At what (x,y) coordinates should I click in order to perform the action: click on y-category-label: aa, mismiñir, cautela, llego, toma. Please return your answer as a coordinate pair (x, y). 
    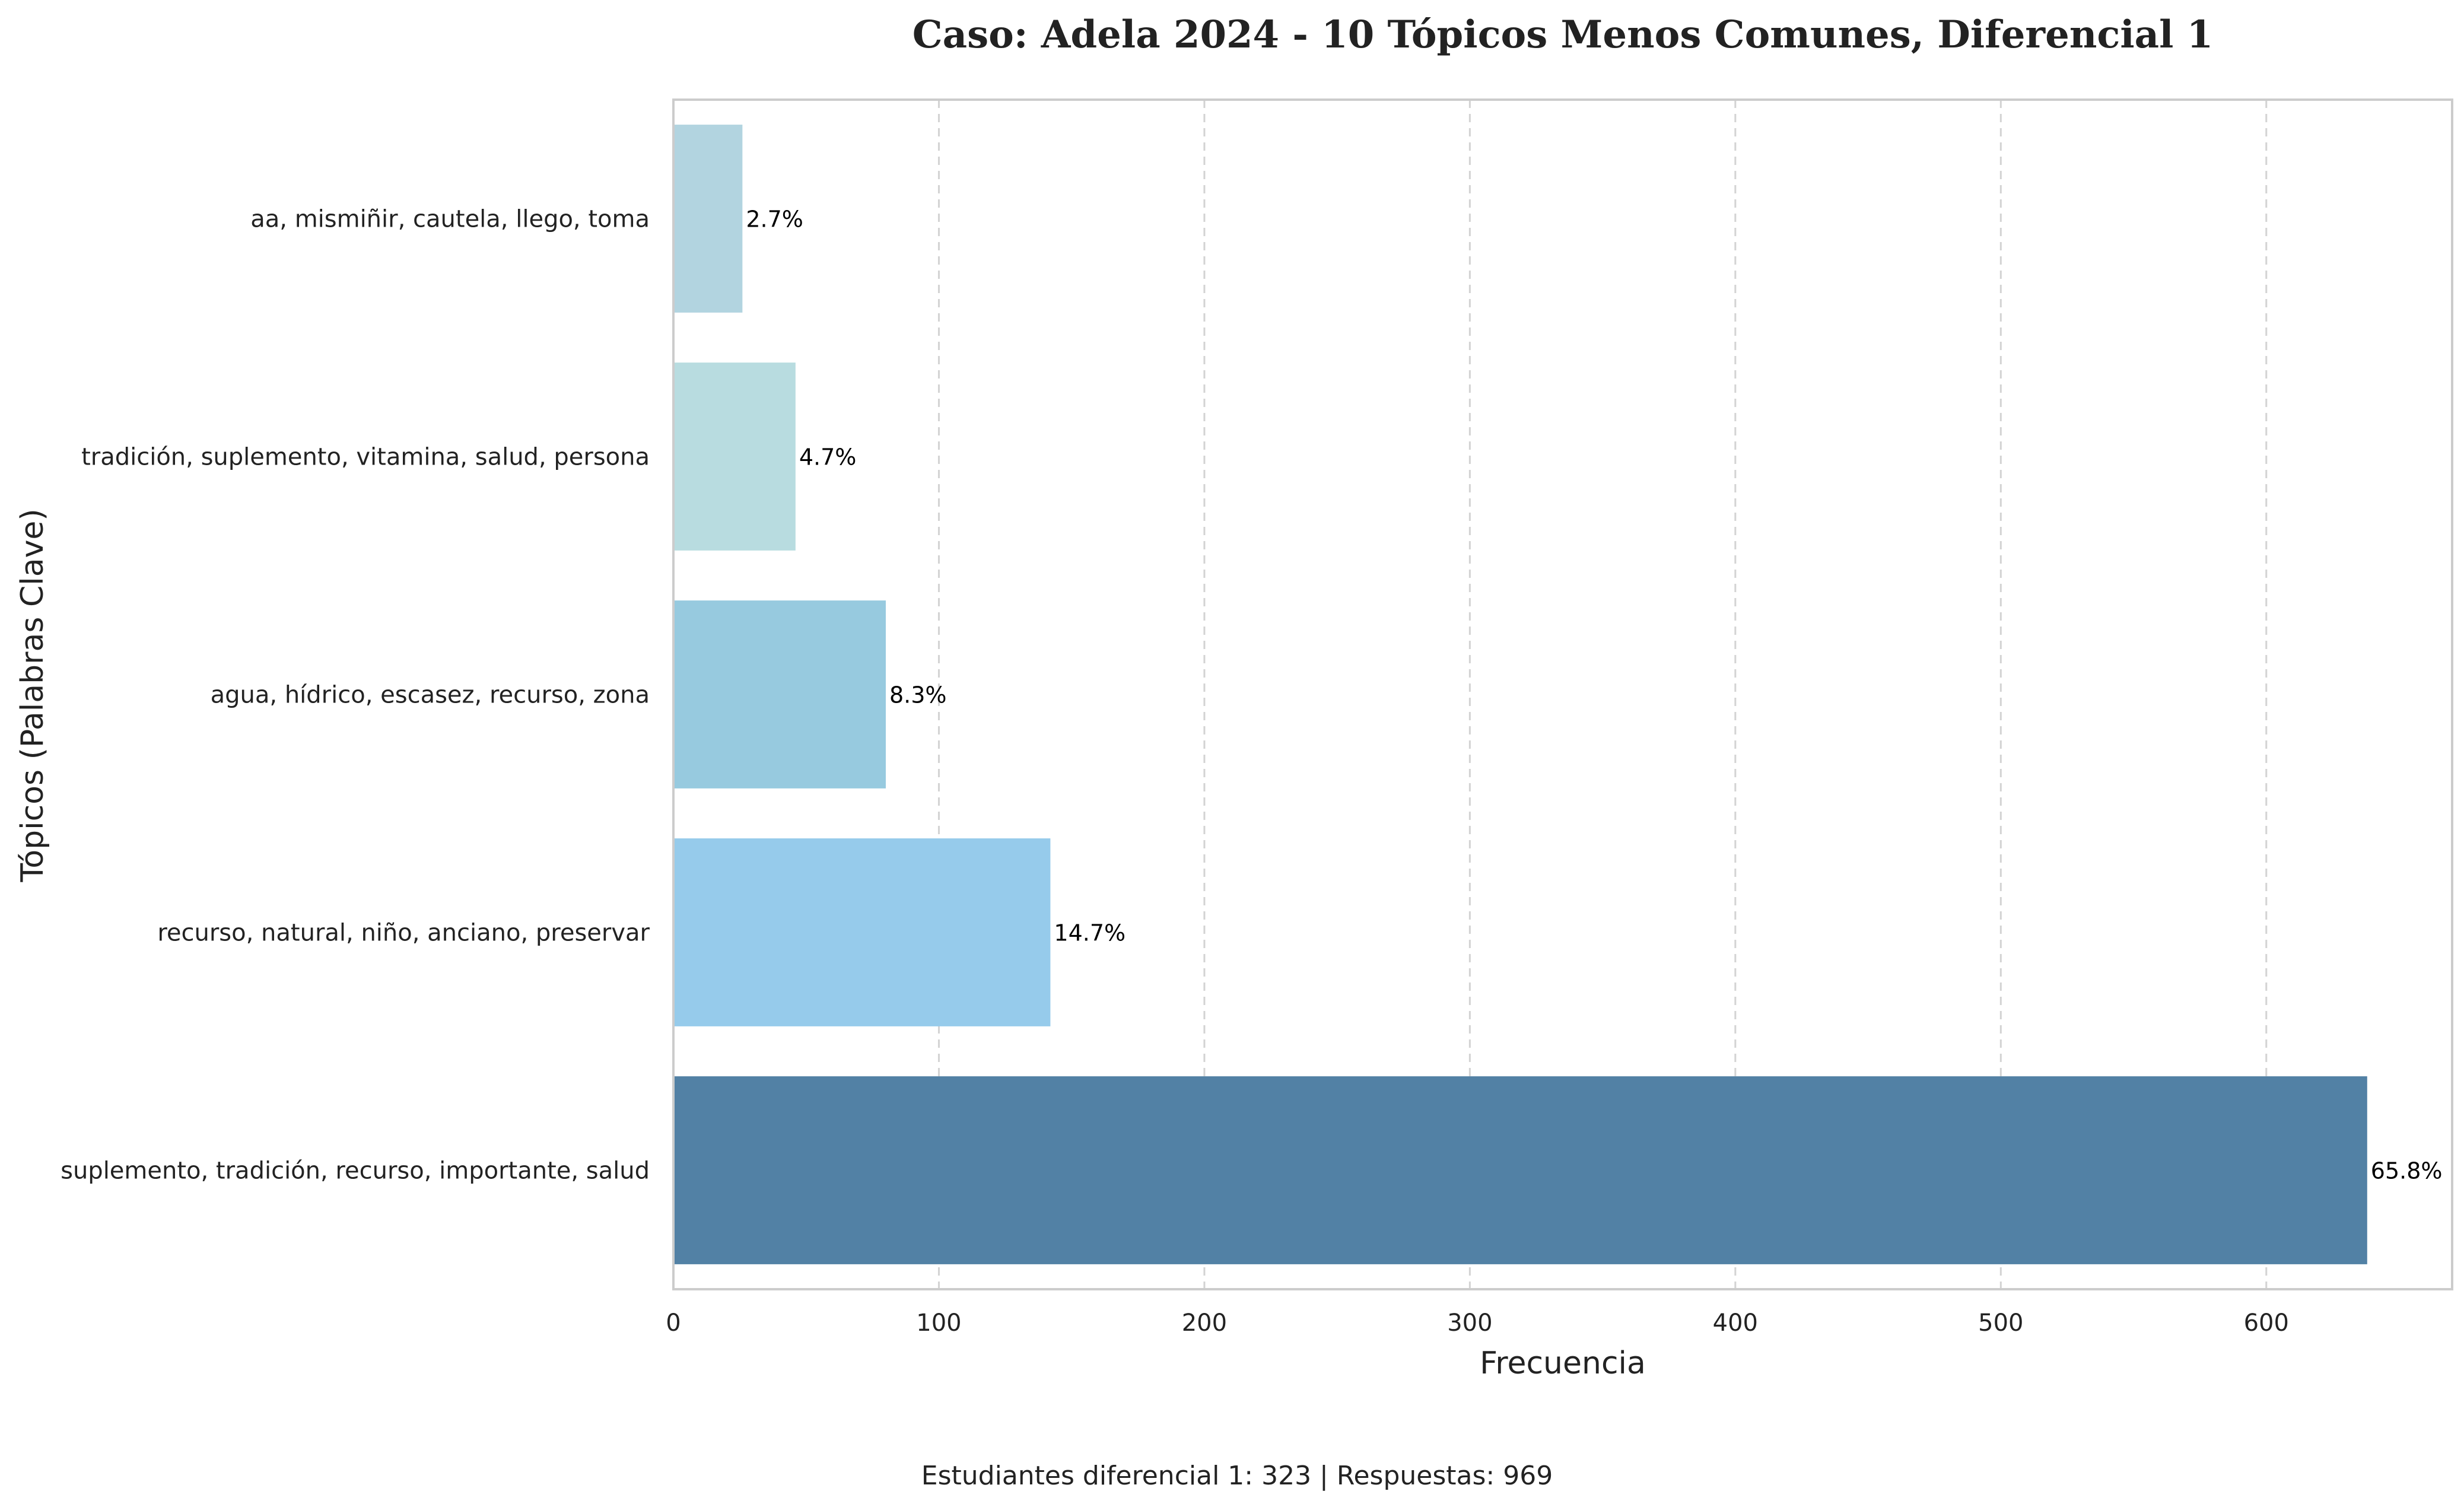
    Looking at the image, I should click on (450, 219).